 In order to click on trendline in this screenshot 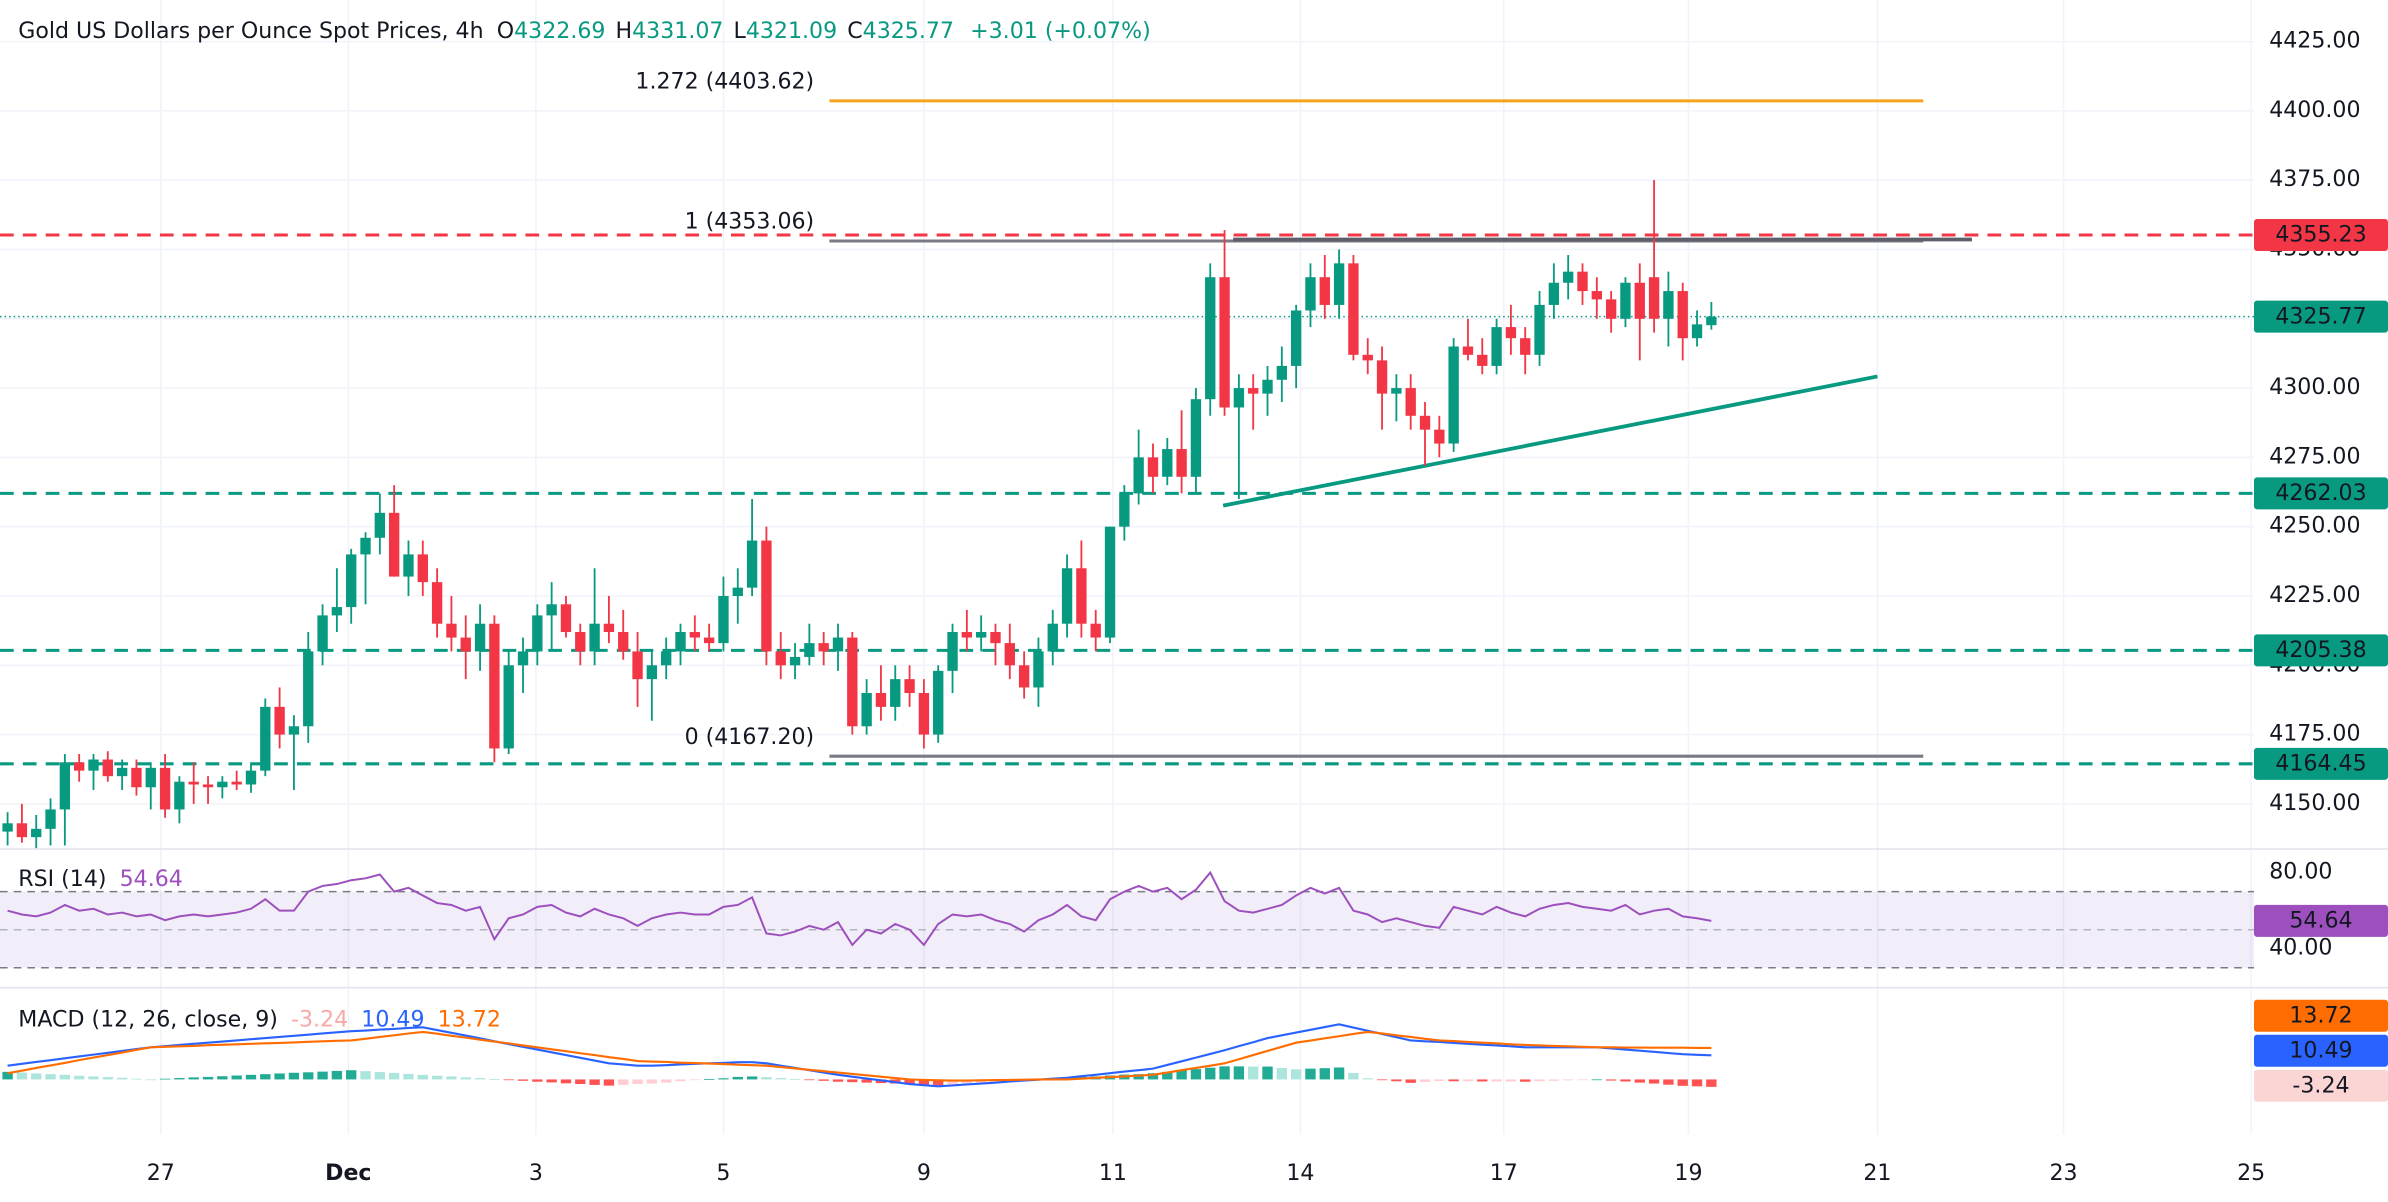, I will do `click(1550, 441)`.